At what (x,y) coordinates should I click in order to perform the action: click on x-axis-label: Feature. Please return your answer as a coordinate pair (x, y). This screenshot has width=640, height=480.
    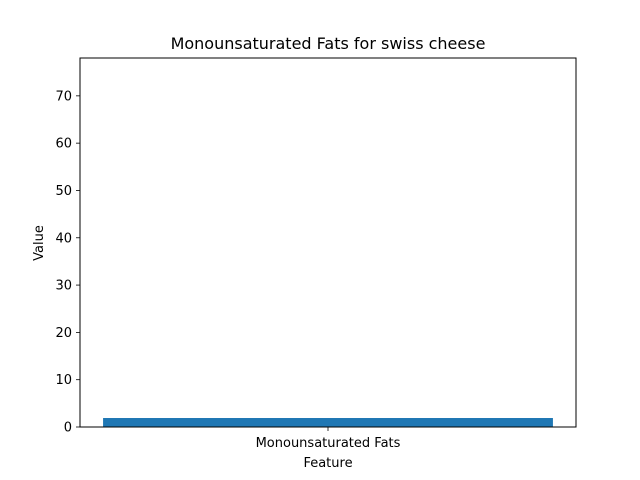
    Looking at the image, I should click on (327, 463).